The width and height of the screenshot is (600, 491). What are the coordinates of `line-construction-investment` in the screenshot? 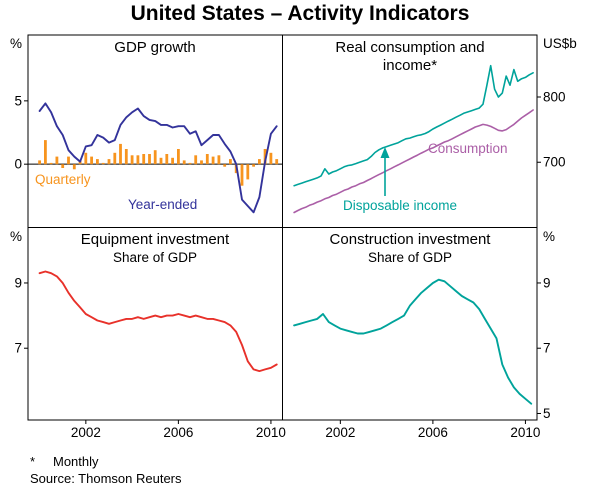 It's located at (413, 341).